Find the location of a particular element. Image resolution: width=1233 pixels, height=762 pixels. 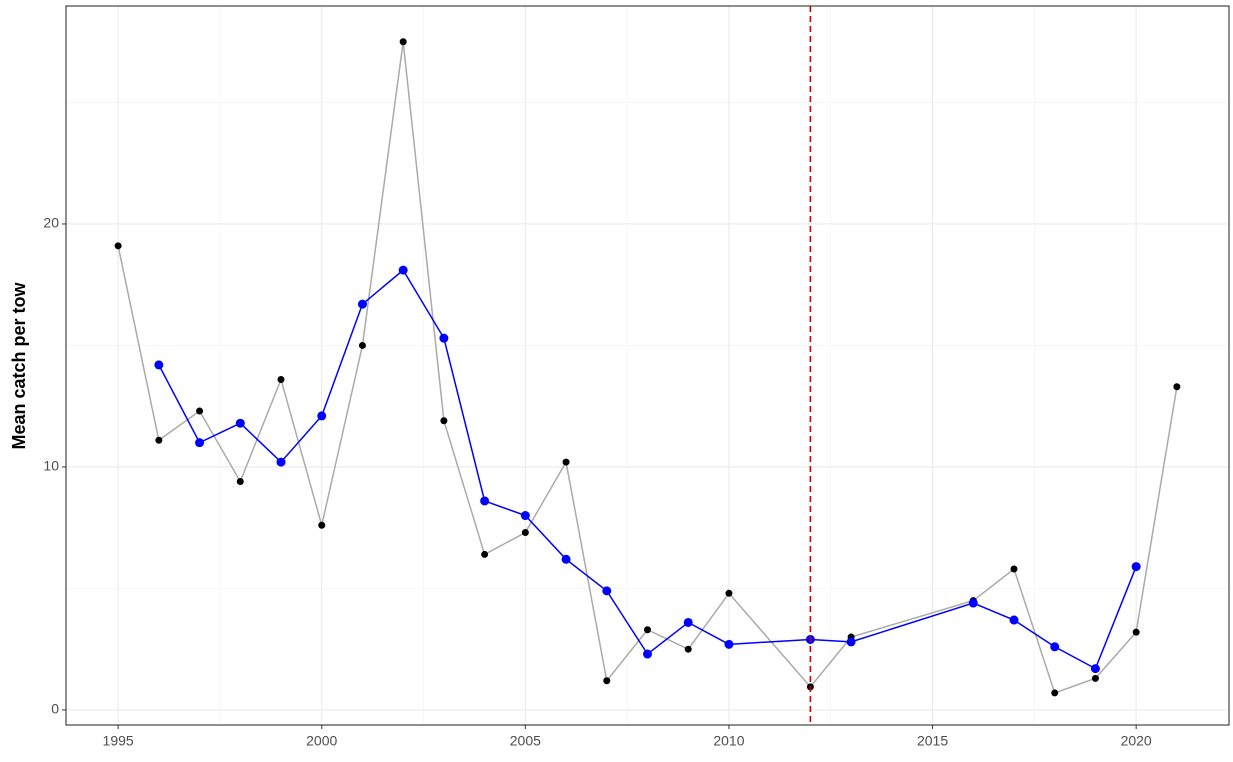

x-tick-label: 2015 is located at coordinates (932, 741).